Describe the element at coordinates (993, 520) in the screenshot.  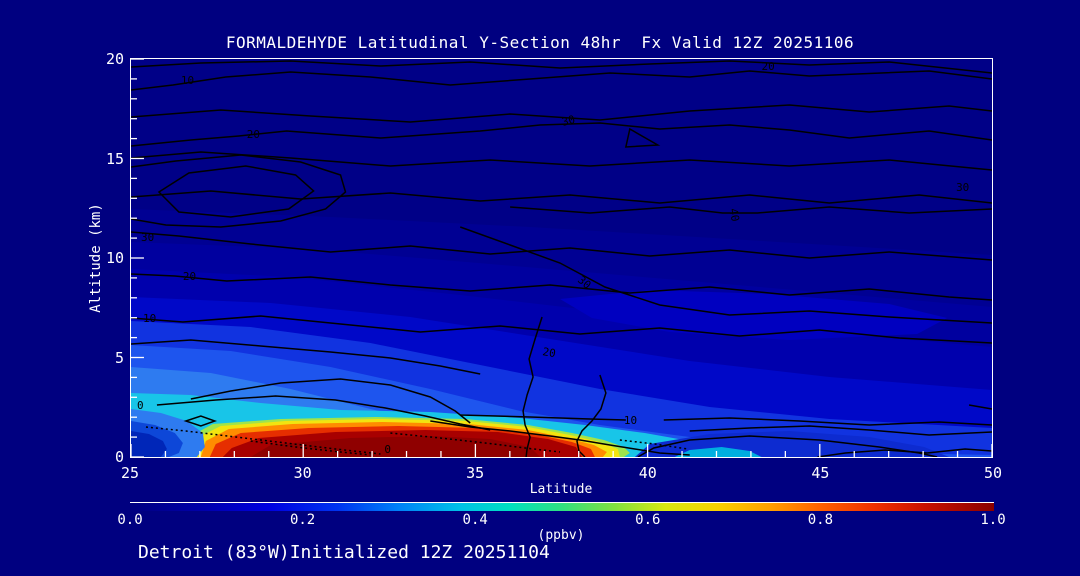
I see `colorbar-tick-label: 1.0` at that location.